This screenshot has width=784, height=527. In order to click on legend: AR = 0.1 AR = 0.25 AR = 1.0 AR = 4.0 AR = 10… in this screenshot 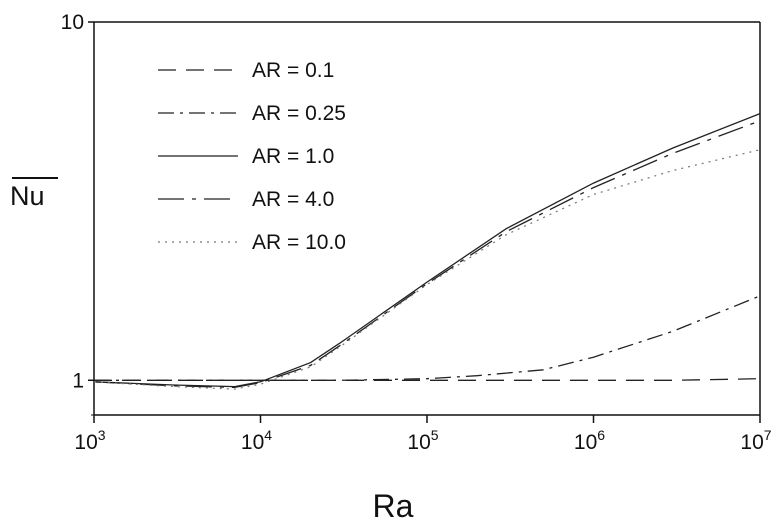, I will do `click(252, 156)`.